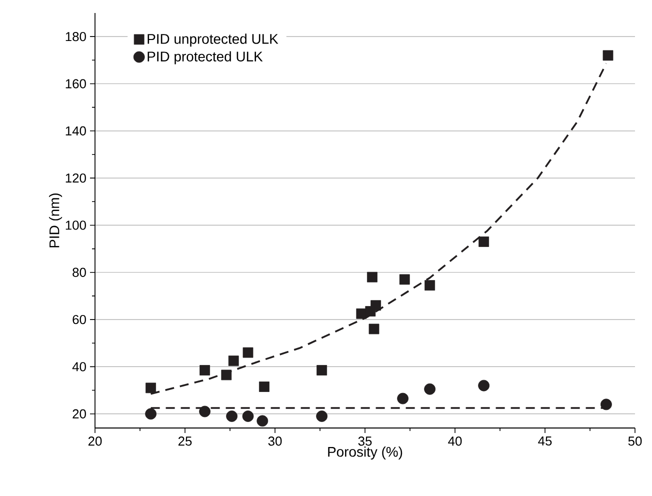  What do you see at coordinates (79, 367) in the screenshot?
I see `y-tick-label: 40` at bounding box center [79, 367].